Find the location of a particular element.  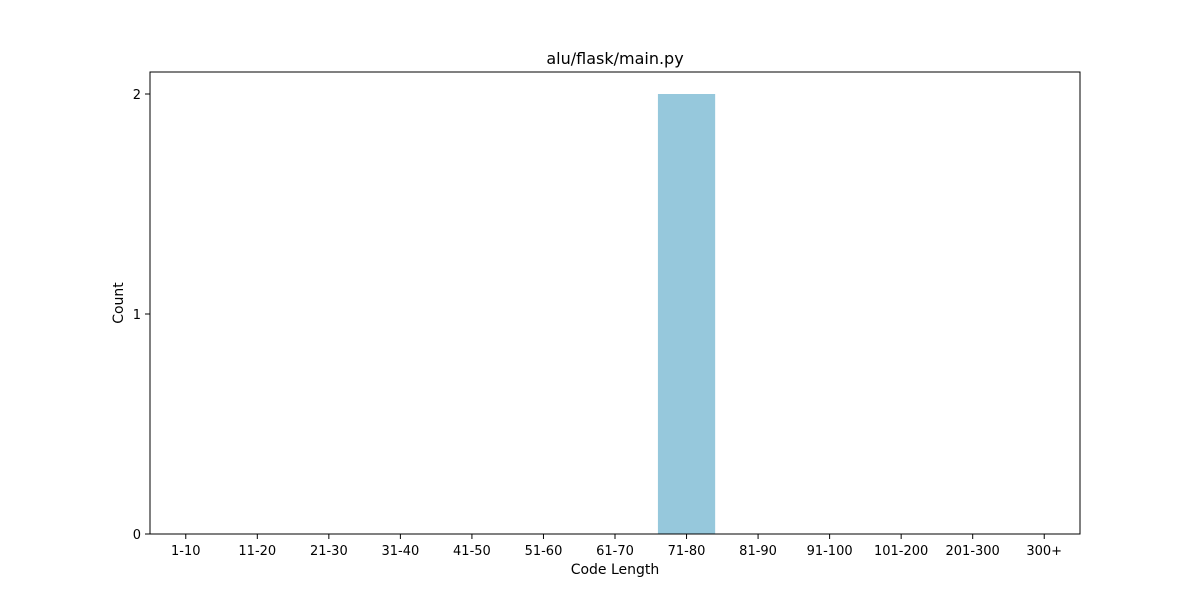

chart-title: alu/flask/main.py is located at coordinates (614, 58).